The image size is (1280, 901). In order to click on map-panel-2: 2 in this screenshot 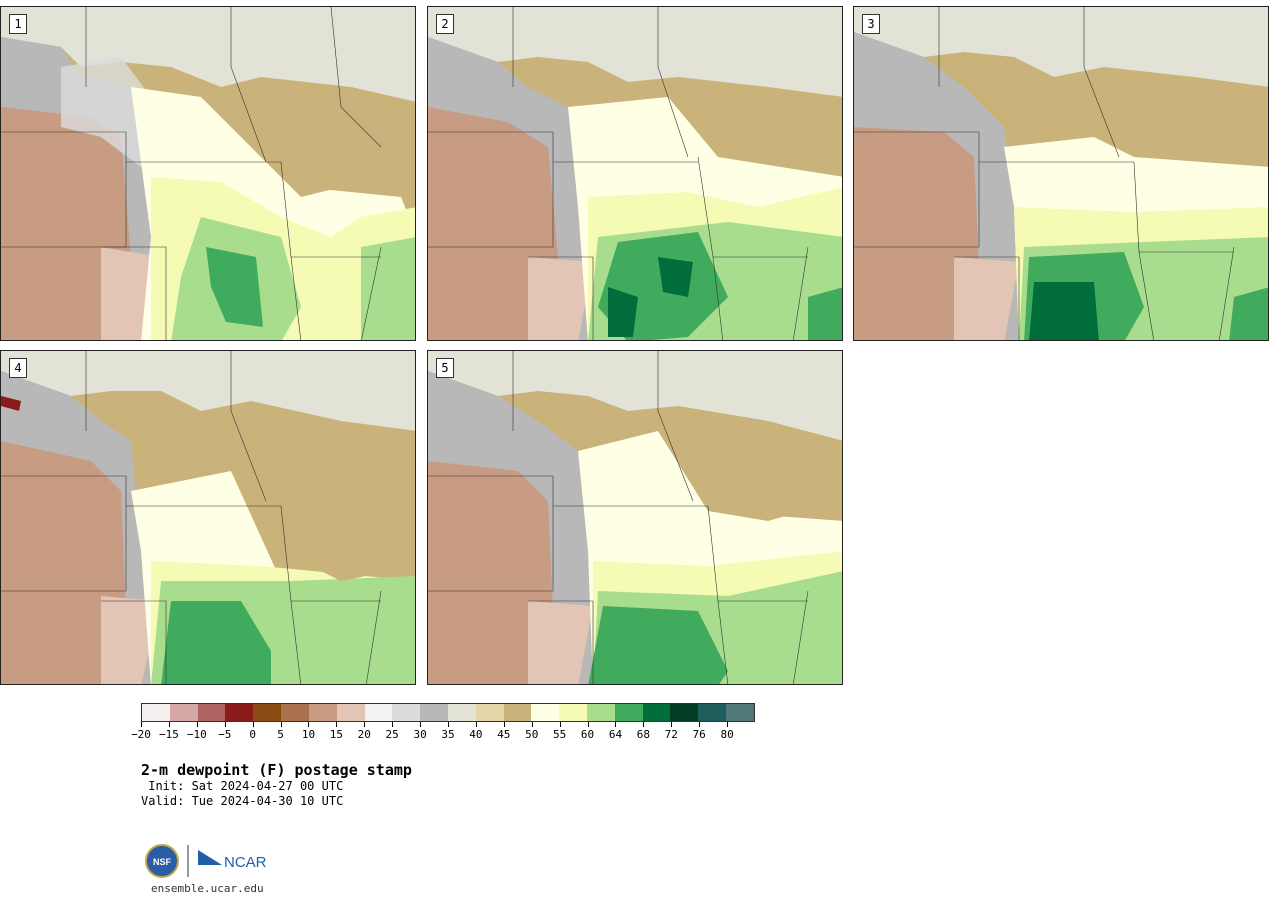, I will do `click(635, 173)`.